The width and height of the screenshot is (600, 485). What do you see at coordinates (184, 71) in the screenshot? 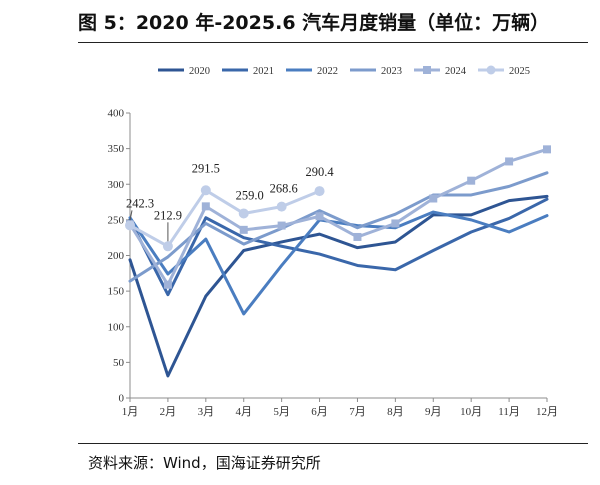
I see `legend-item-2020: 2020` at bounding box center [184, 71].